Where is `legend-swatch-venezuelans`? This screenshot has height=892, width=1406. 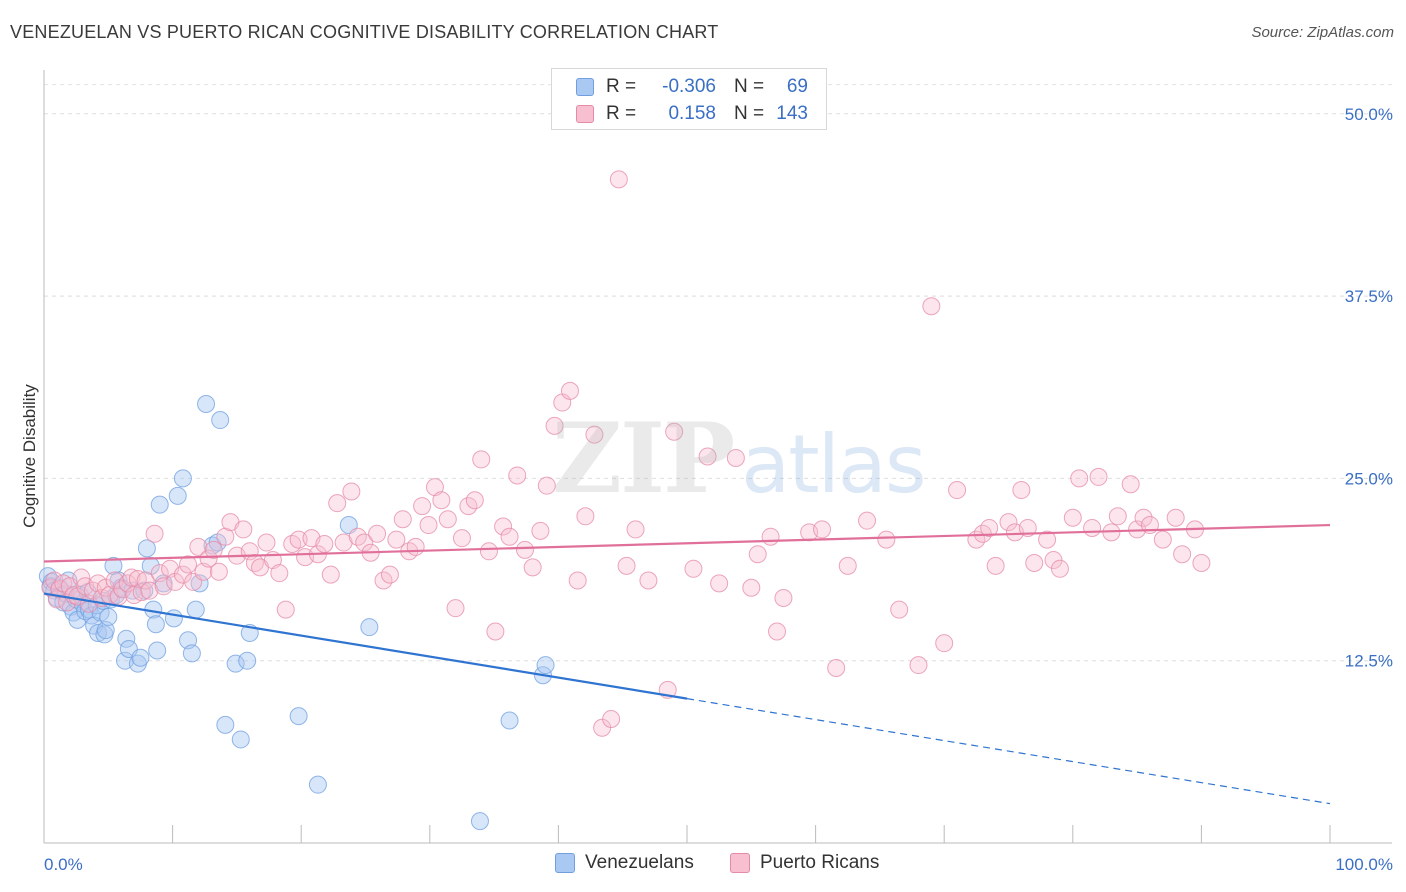
legend-swatch-venezuelans is located at coordinates (585, 87).